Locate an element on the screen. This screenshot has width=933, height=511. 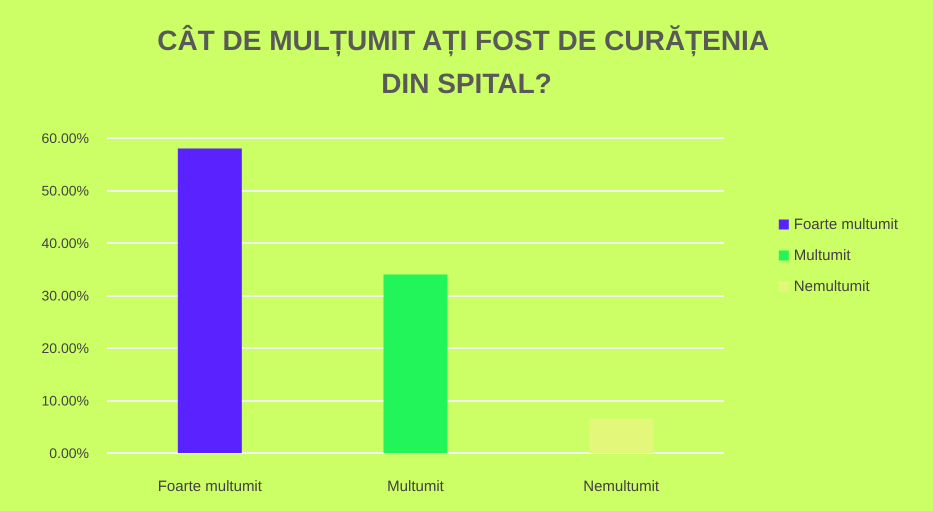
x-tick-label: Nemultumit is located at coordinates (621, 486).